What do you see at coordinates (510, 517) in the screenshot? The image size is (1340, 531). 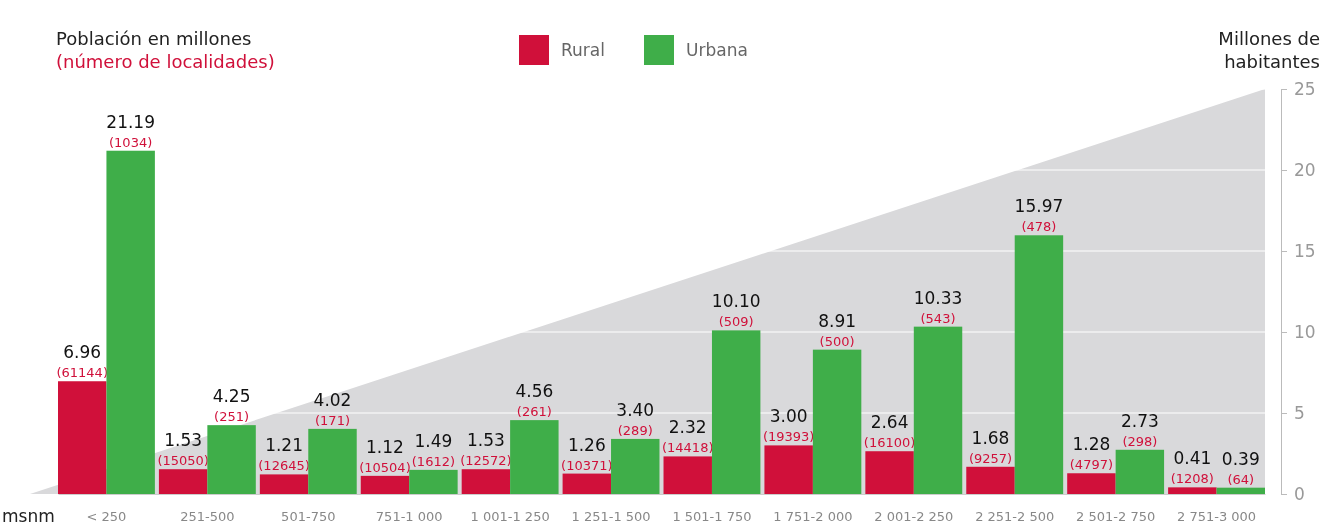 I see `x-tick-label: 1 001-1 250` at bounding box center [510, 517].